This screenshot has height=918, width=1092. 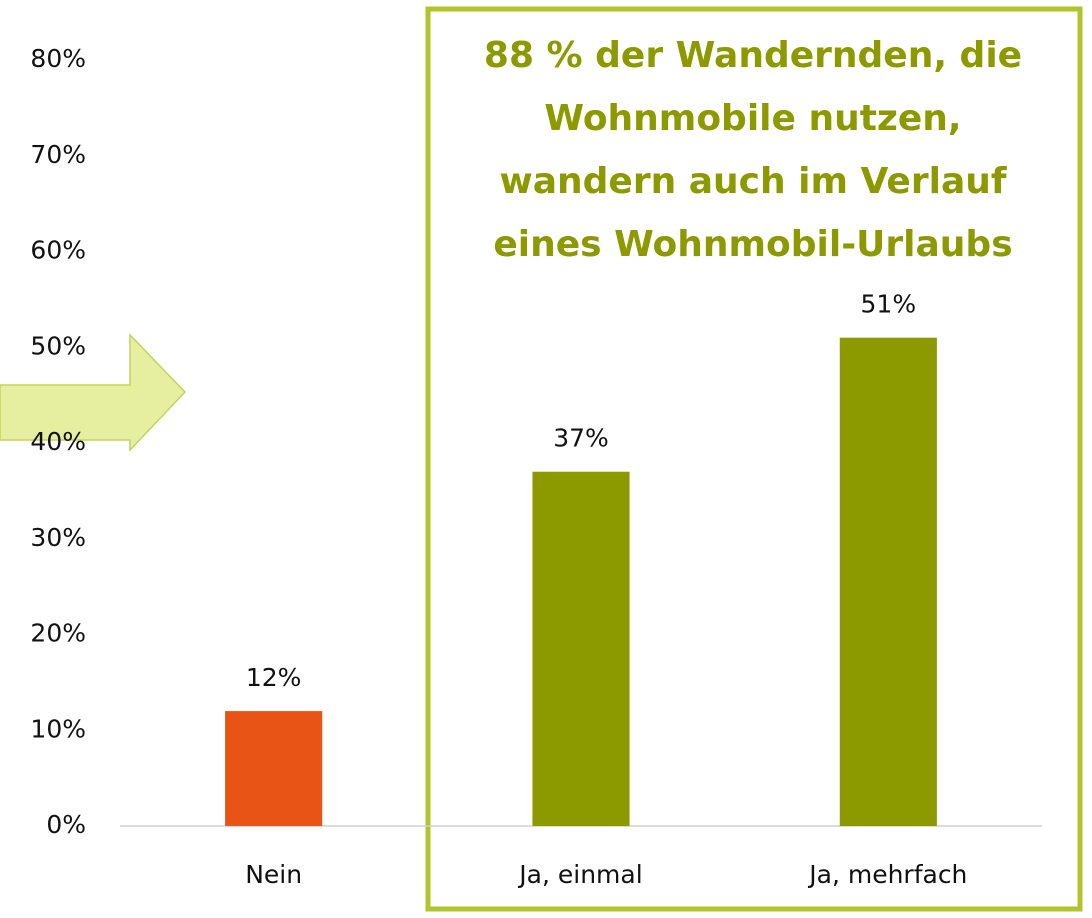 What do you see at coordinates (273, 874) in the screenshot?
I see `x-tick-label: Nein` at bounding box center [273, 874].